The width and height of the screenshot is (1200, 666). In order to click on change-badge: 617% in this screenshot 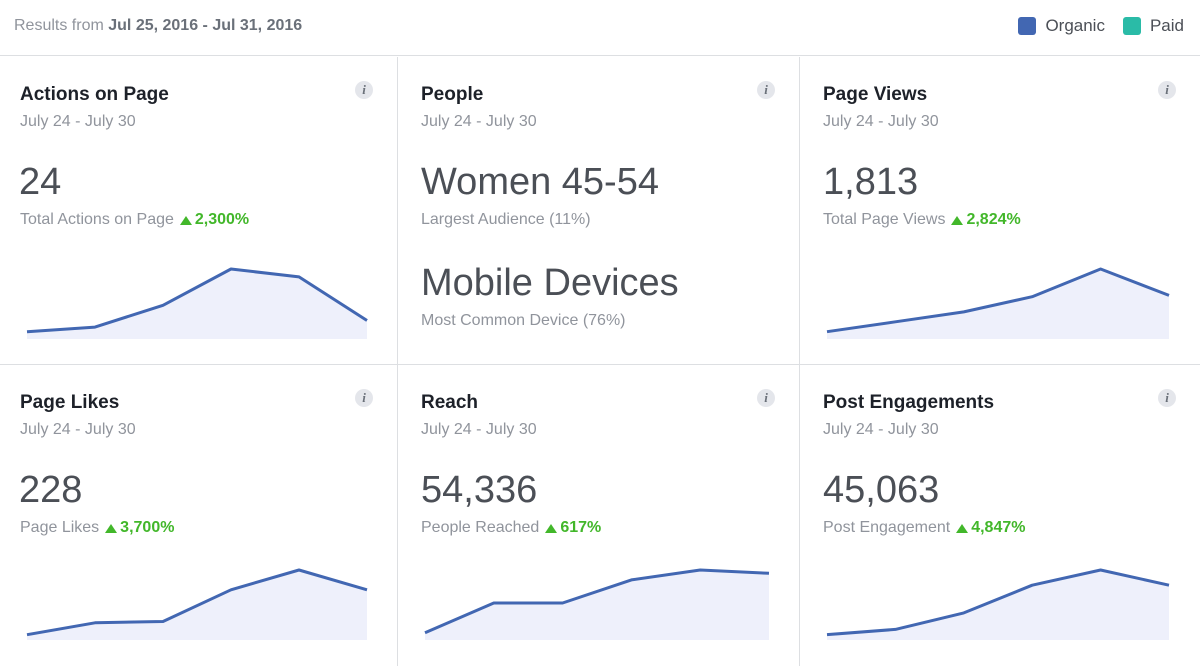, I will do `click(573, 528)`.